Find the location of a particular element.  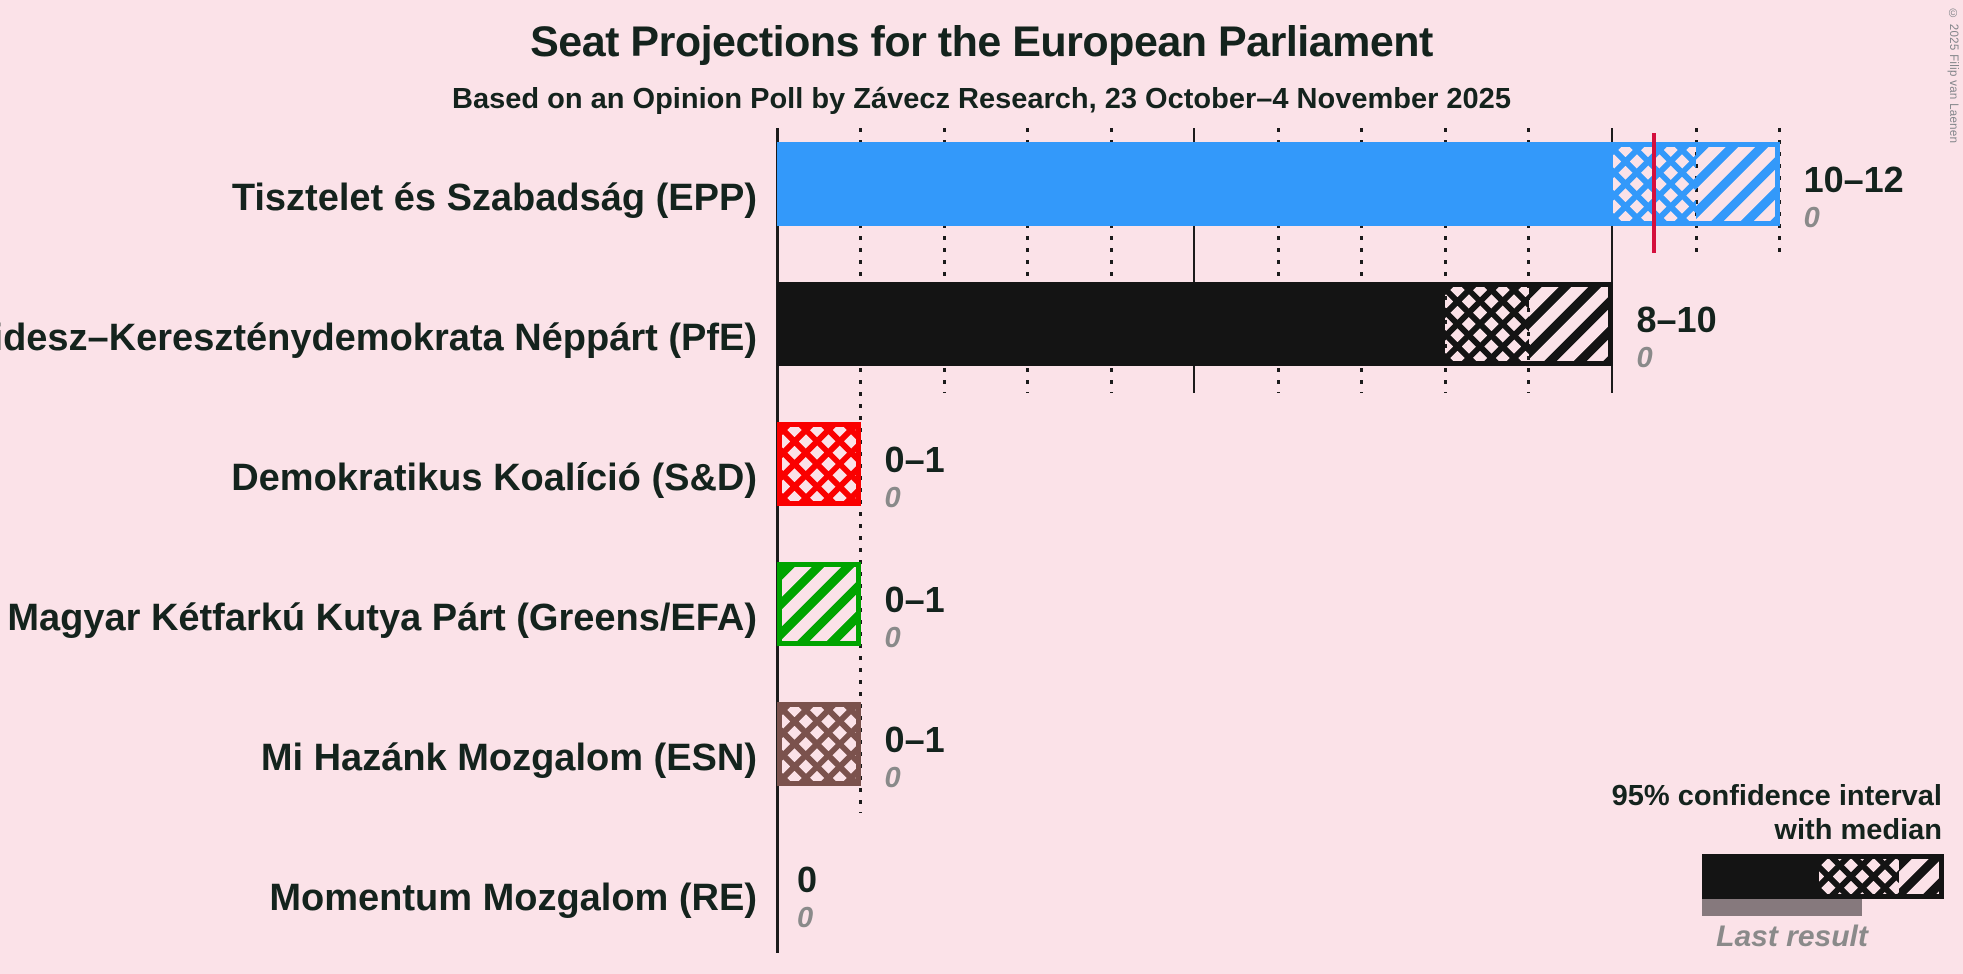

legend-diagonal-segment is located at coordinates (1919, 876).